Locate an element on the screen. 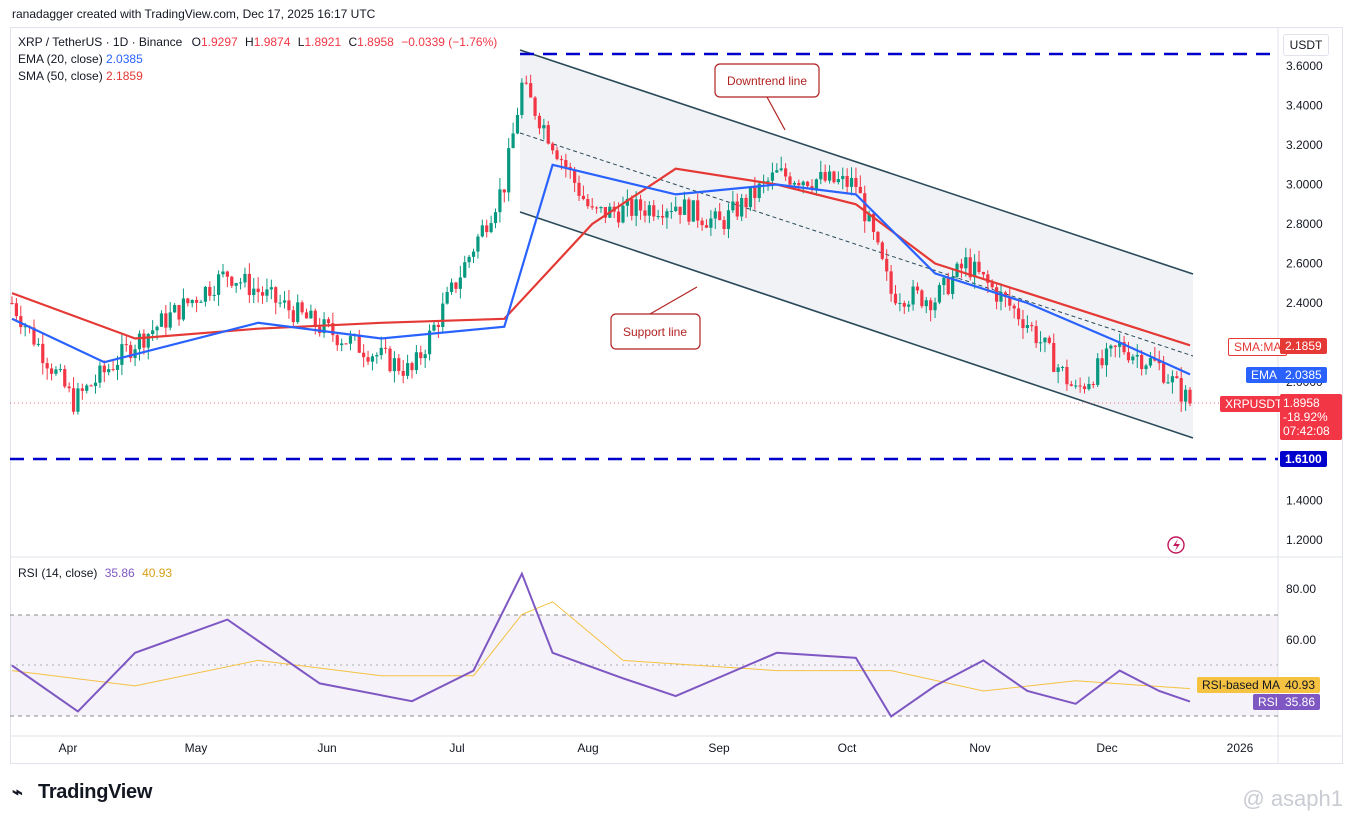  legend-rsi-value: 35.86 is located at coordinates (119, 573).